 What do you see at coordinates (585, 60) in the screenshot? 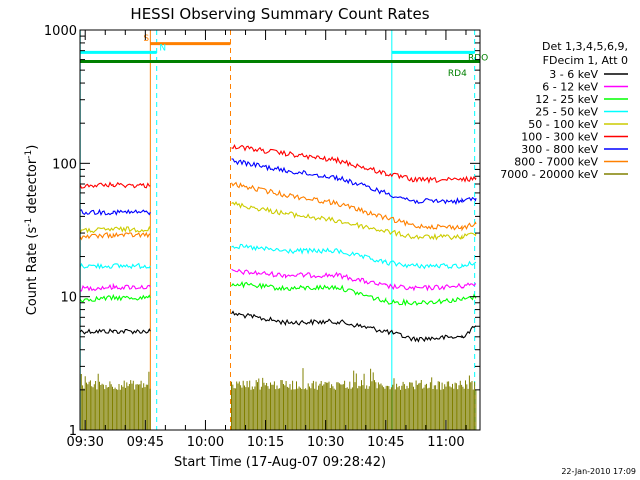
I see `legend-header: FDecim 1, Att 0` at bounding box center [585, 60].